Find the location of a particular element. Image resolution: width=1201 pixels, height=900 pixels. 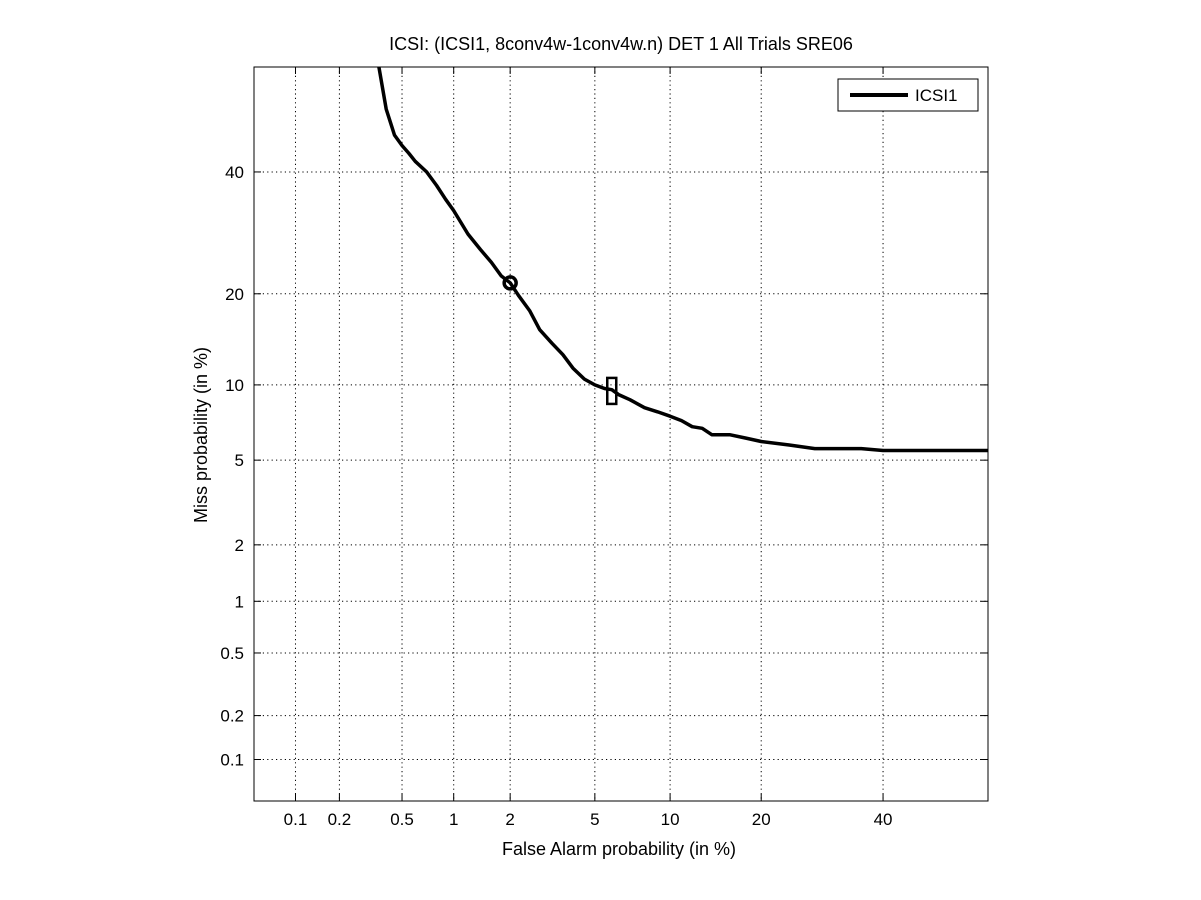

y-tick-label: 10 is located at coordinates (234, 385).